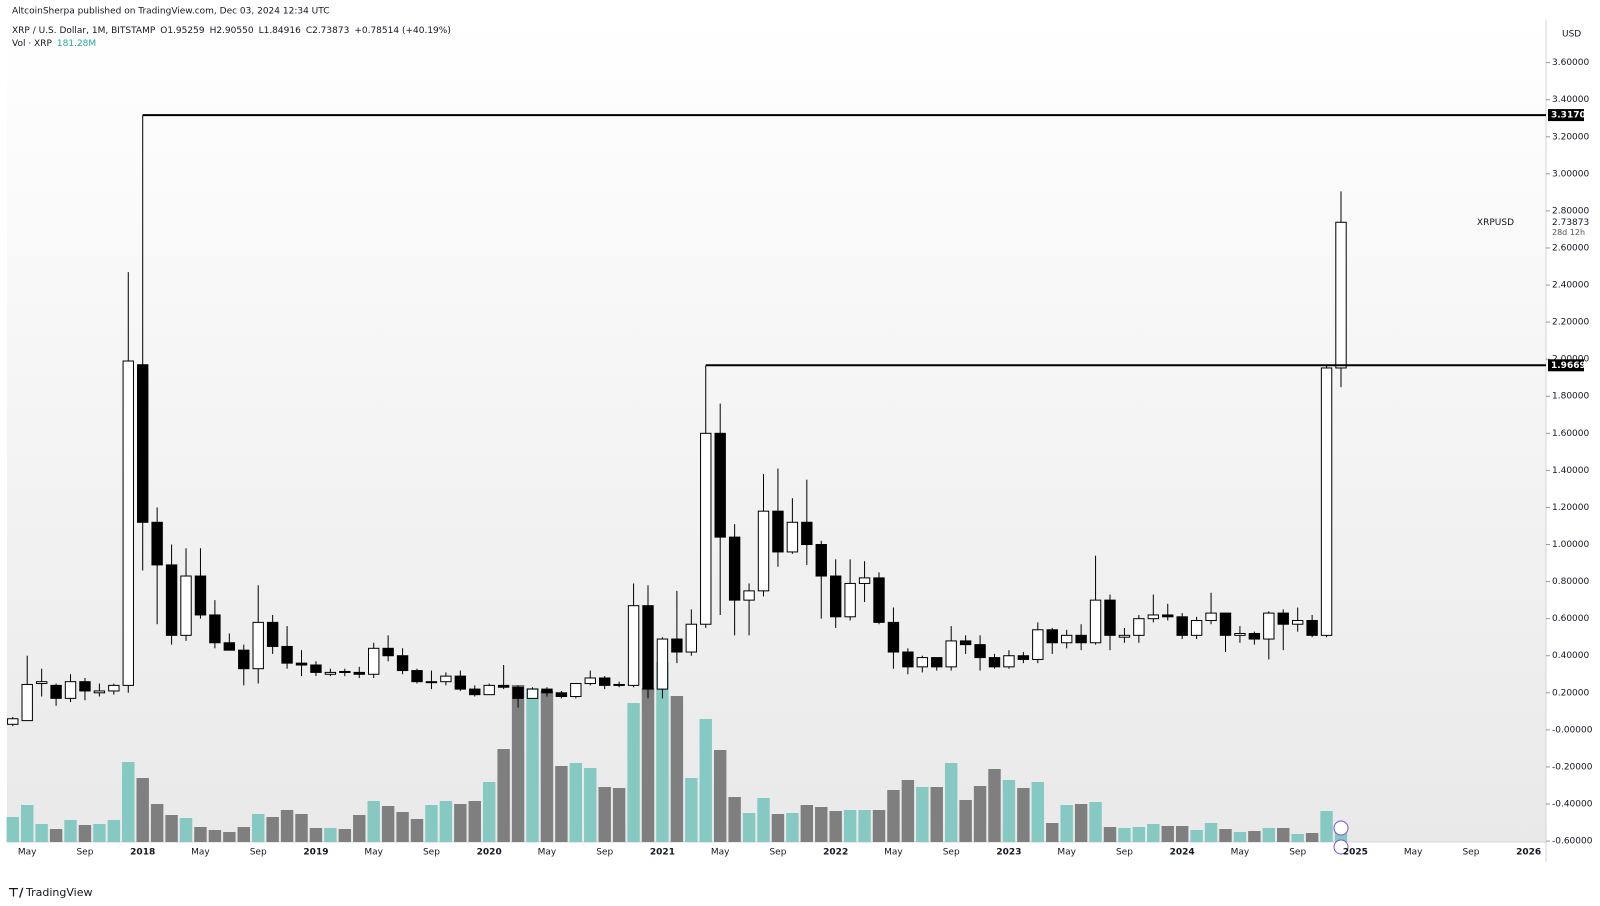 The image size is (1600, 906). I want to click on x-tick-label: 2025, so click(1355, 853).